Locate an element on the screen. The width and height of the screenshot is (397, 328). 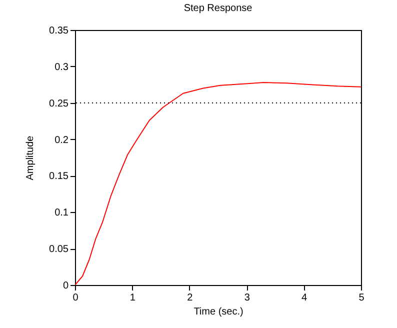
x-tick-label: 5 is located at coordinates (361, 298).